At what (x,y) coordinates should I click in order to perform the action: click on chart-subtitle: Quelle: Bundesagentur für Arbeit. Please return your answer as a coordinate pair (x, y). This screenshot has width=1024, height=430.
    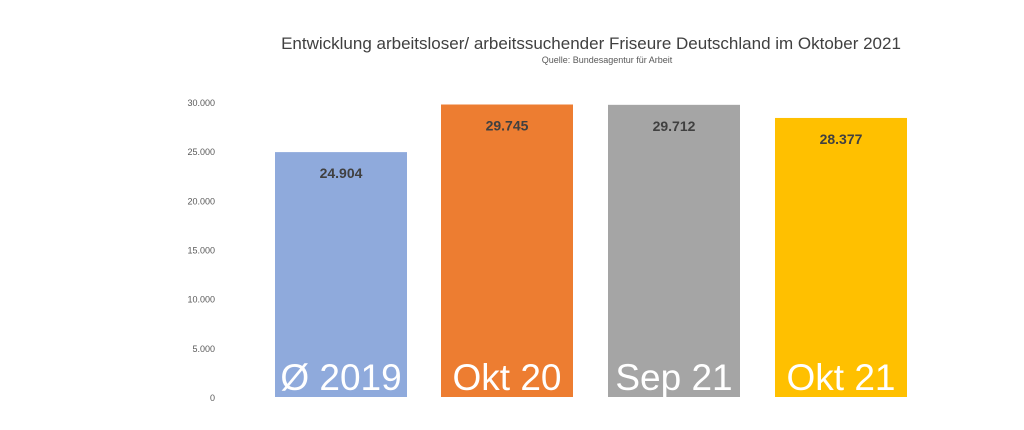
    Looking at the image, I should click on (607, 60).